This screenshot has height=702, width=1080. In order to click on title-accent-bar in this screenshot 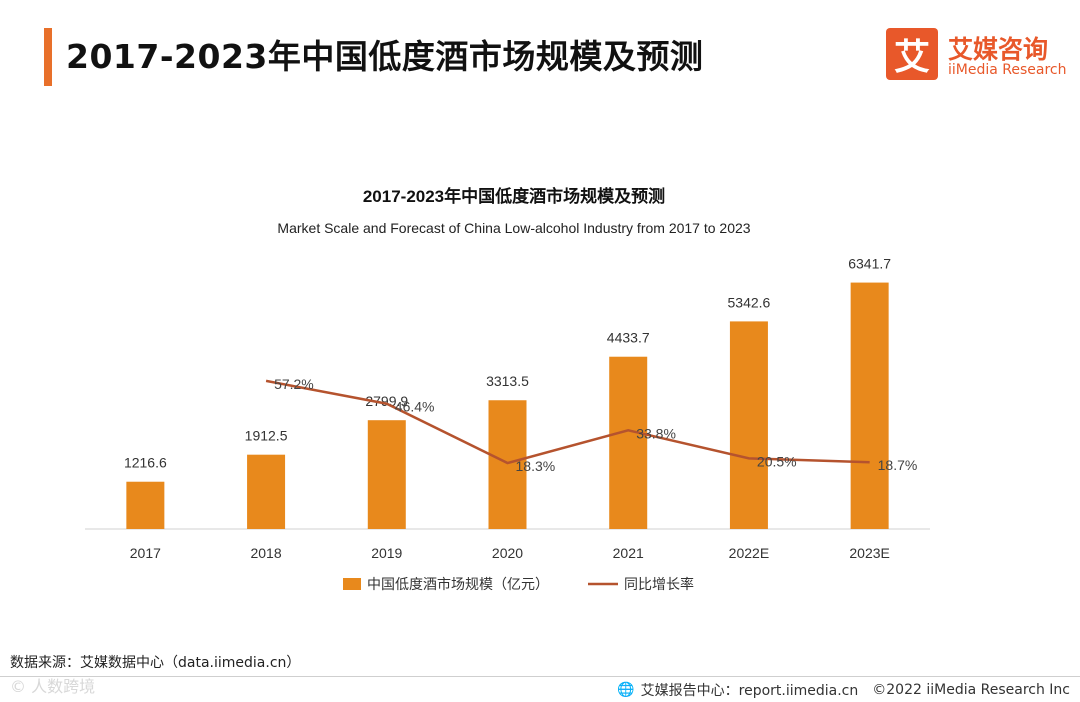, I will do `click(48, 57)`.